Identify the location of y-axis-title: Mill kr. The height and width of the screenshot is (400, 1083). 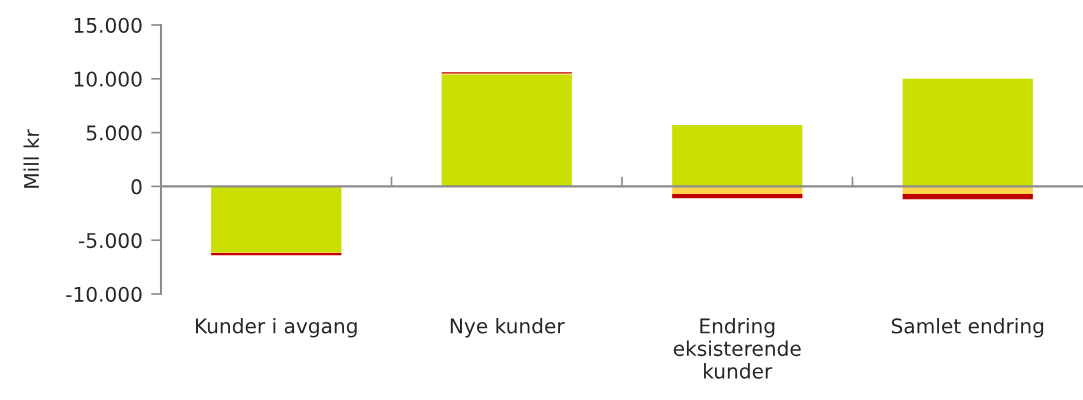
(31, 158).